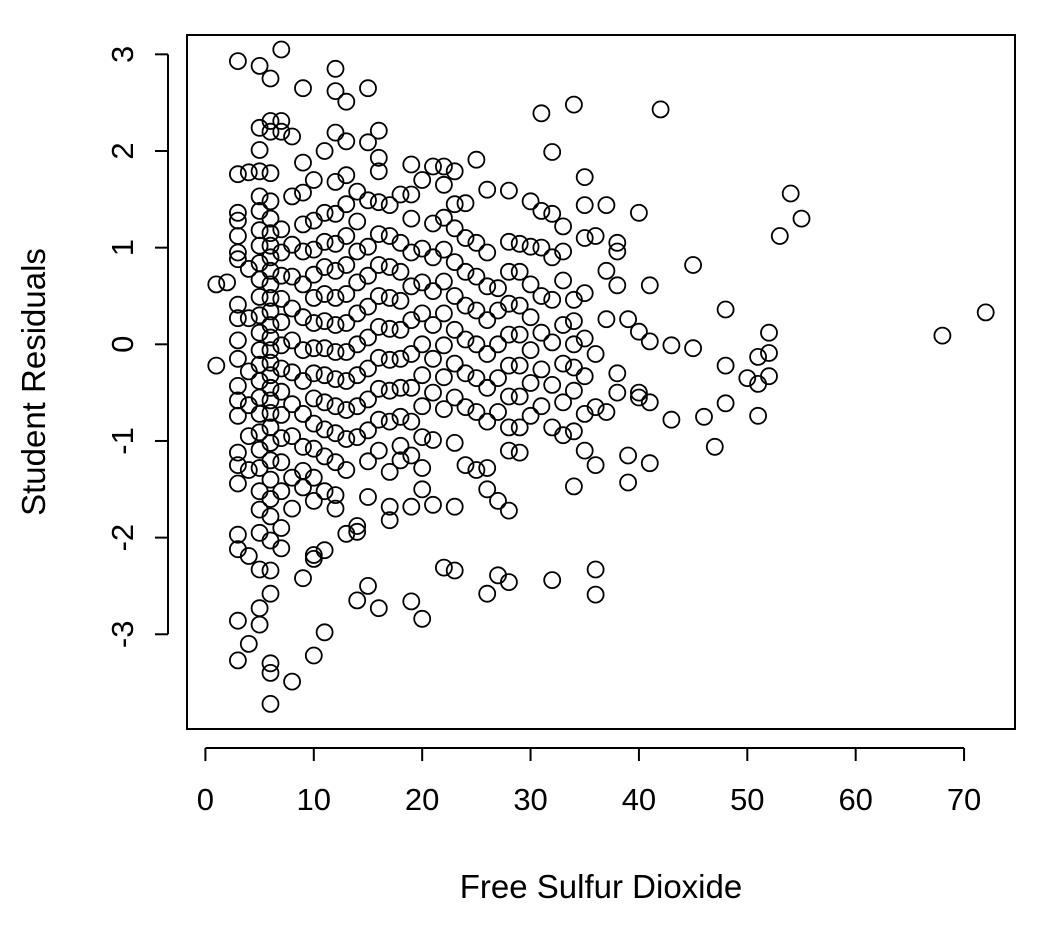  Describe the element at coordinates (33, 382) in the screenshot. I see `y-axis-title: Student Residuals` at that location.